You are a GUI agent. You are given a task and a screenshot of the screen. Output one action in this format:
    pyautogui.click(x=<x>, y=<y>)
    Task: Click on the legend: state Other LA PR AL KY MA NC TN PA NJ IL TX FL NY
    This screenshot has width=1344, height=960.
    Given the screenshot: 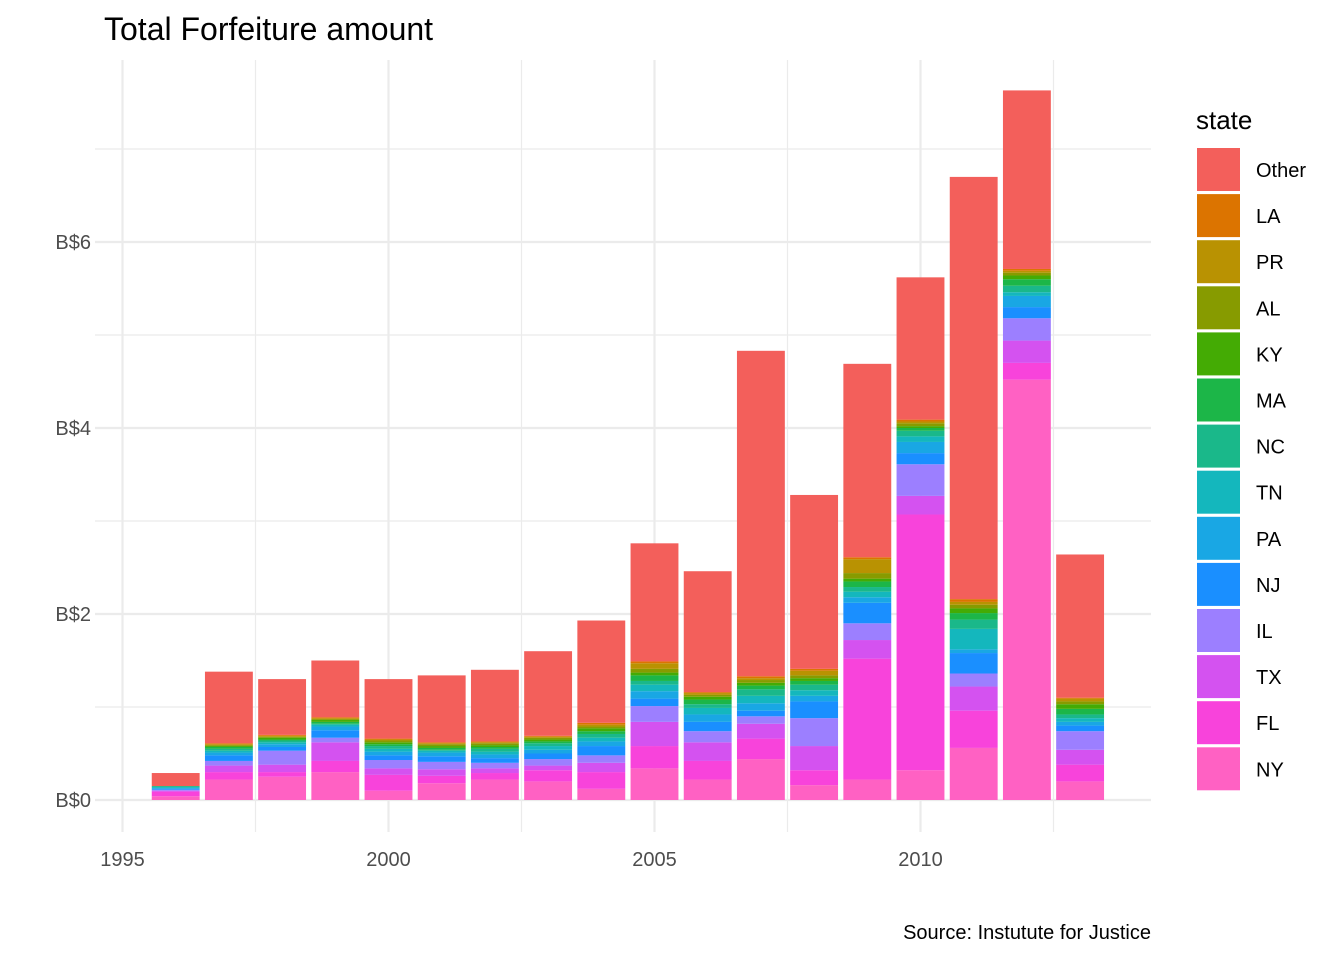 What is the action you would take?
    pyautogui.click(x=1251, y=448)
    